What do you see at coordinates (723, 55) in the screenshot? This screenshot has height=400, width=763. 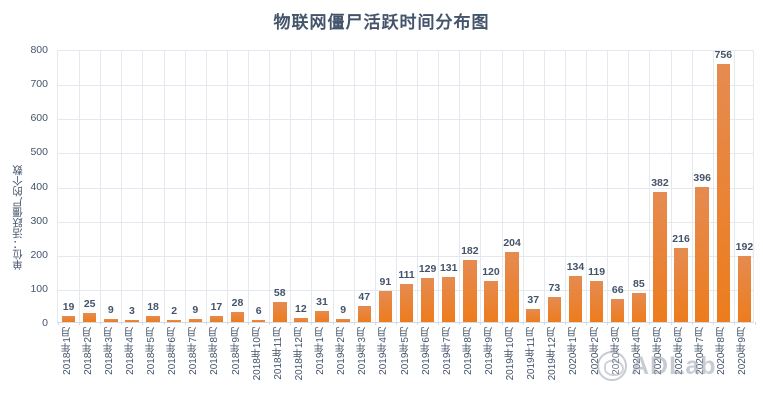 I see `bar-value-label: 756` at bounding box center [723, 55].